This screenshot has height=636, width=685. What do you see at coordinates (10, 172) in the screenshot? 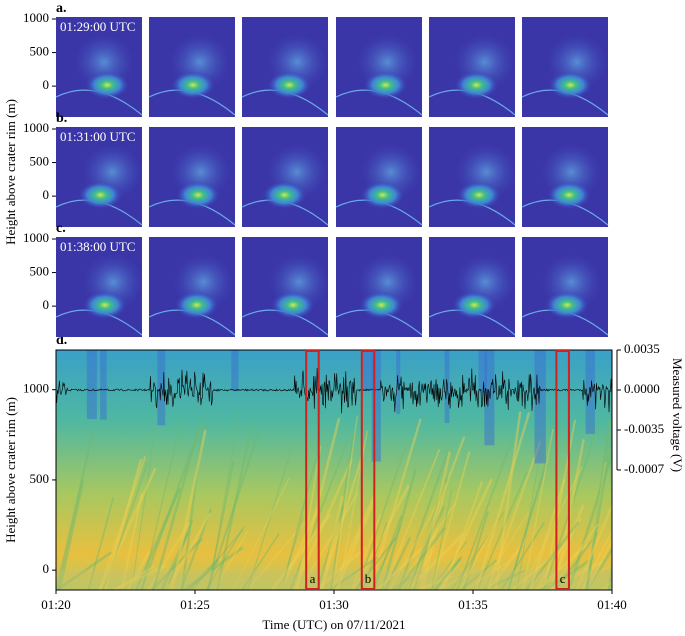
I see `y-axis-label: Height above crater rim (m)` at bounding box center [10, 172].